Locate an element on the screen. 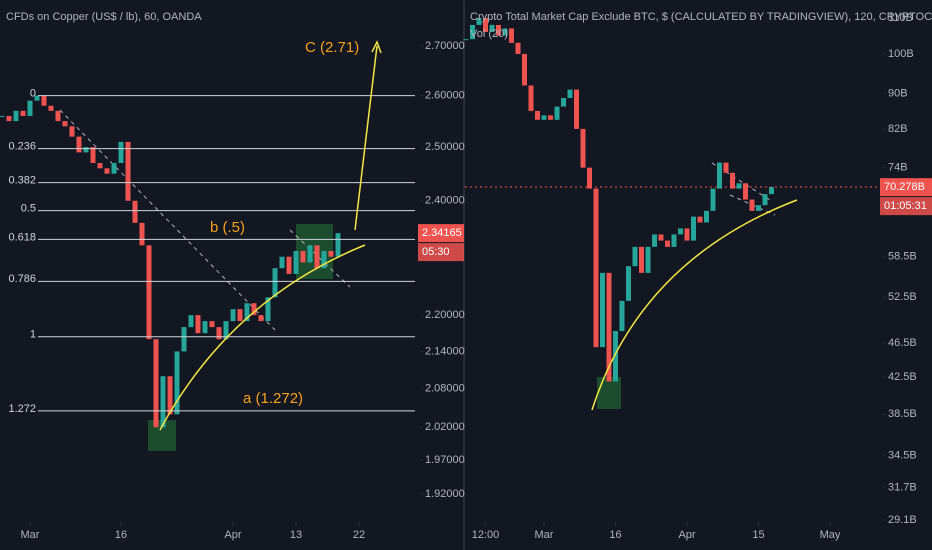  y-tick-label: 29.1B is located at coordinates (902, 520).